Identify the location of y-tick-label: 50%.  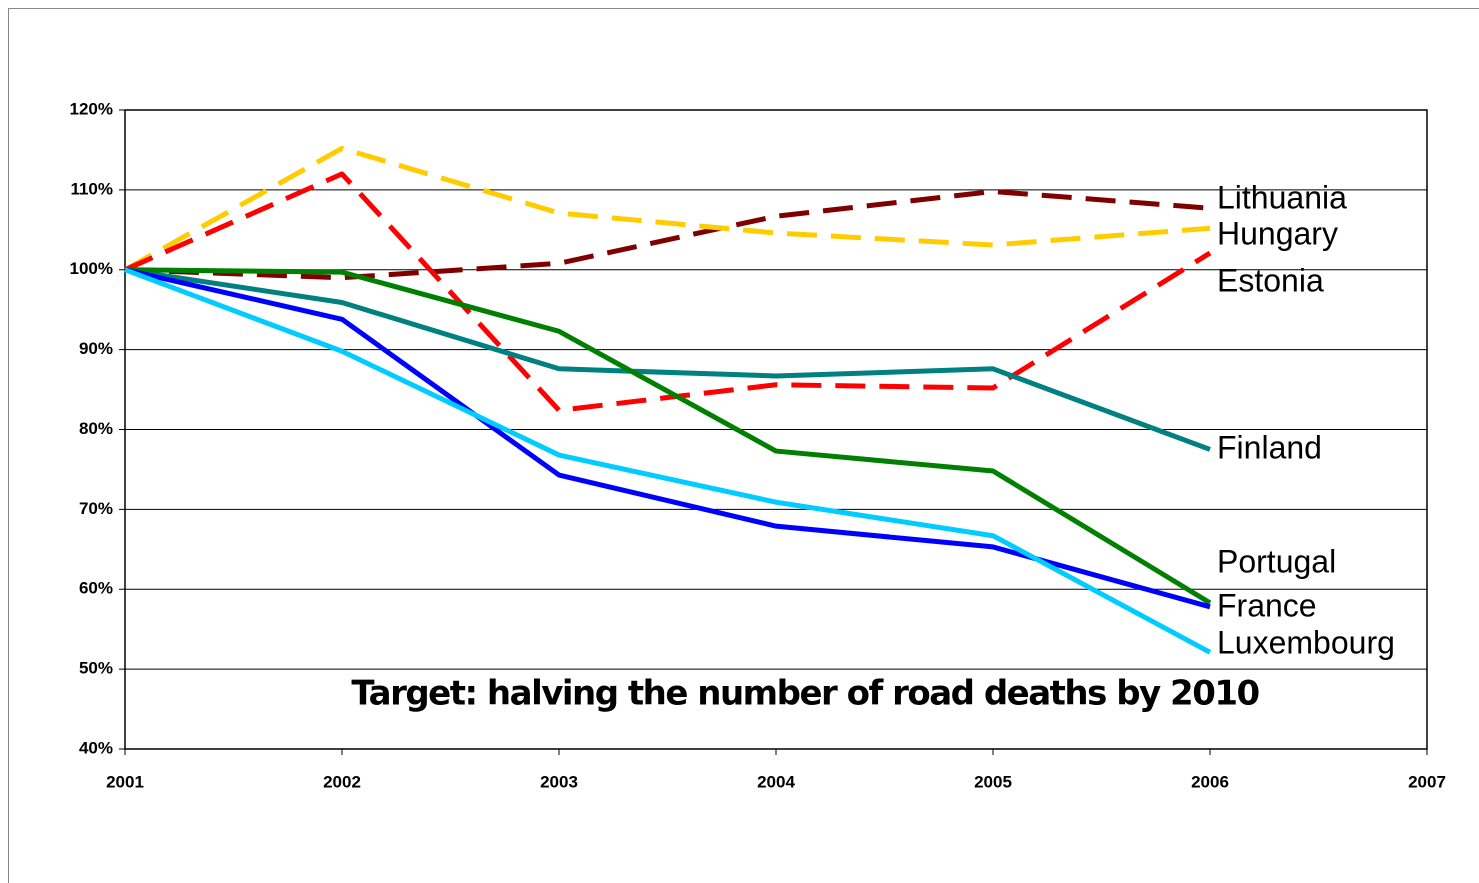
(96, 668).